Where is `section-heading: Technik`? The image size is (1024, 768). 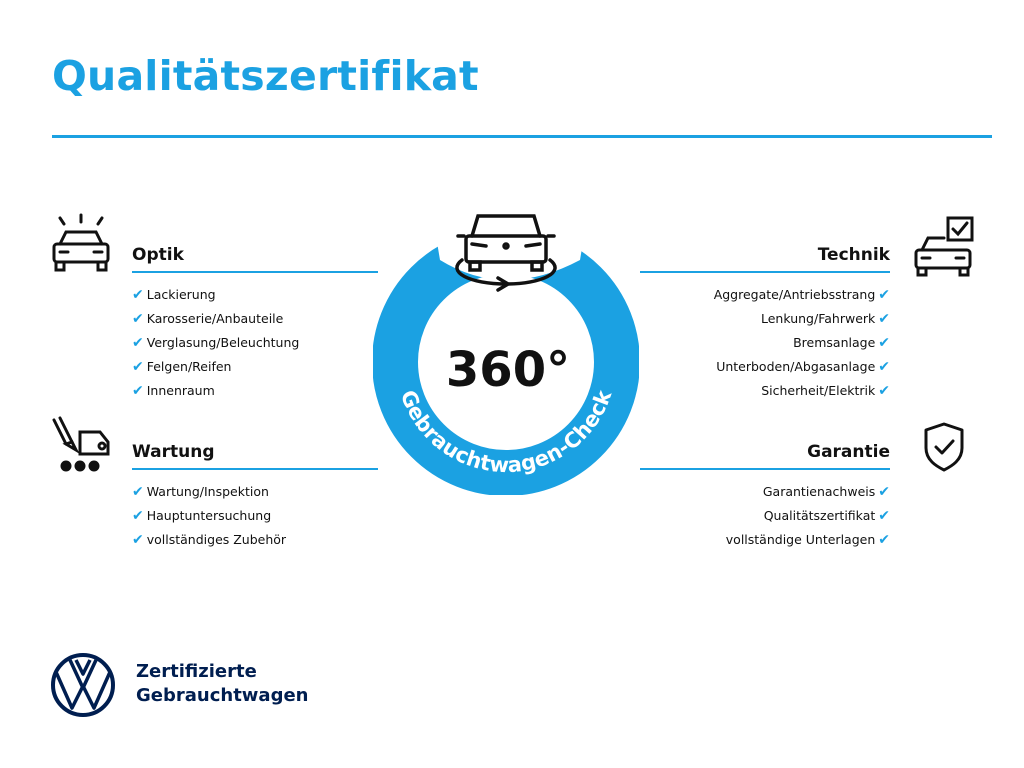 section-heading: Technik is located at coordinates (853, 255).